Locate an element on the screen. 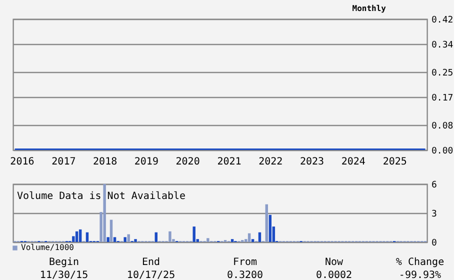  x-tick-label: 2024 is located at coordinates (353, 162).